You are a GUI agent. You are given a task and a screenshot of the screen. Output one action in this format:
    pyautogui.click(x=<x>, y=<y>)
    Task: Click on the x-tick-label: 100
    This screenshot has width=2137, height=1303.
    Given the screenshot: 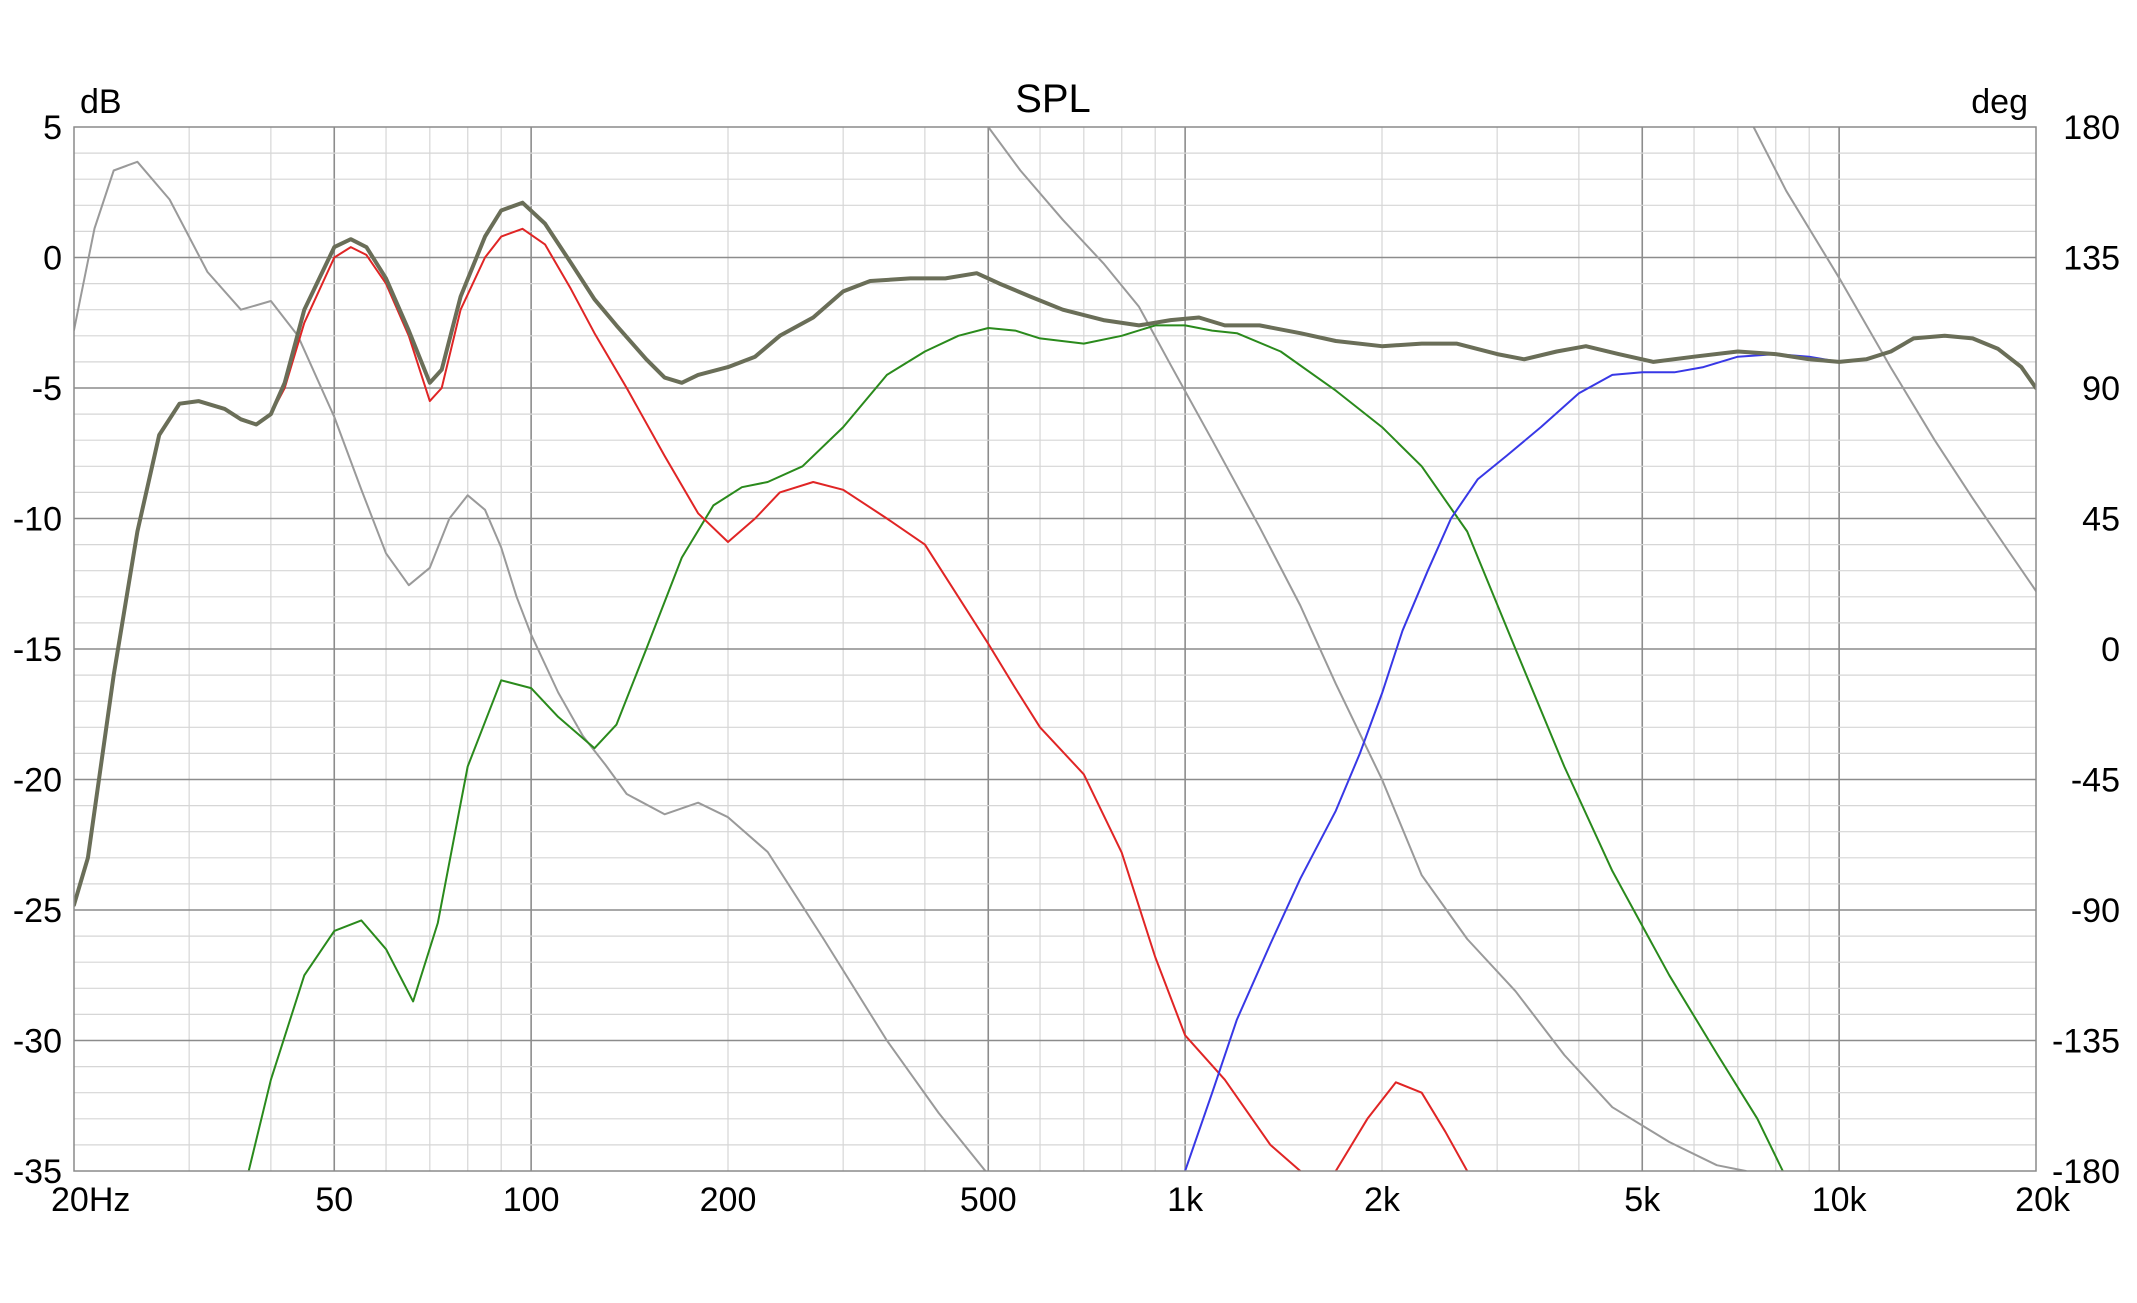 What is the action you would take?
    pyautogui.click(x=531, y=1200)
    